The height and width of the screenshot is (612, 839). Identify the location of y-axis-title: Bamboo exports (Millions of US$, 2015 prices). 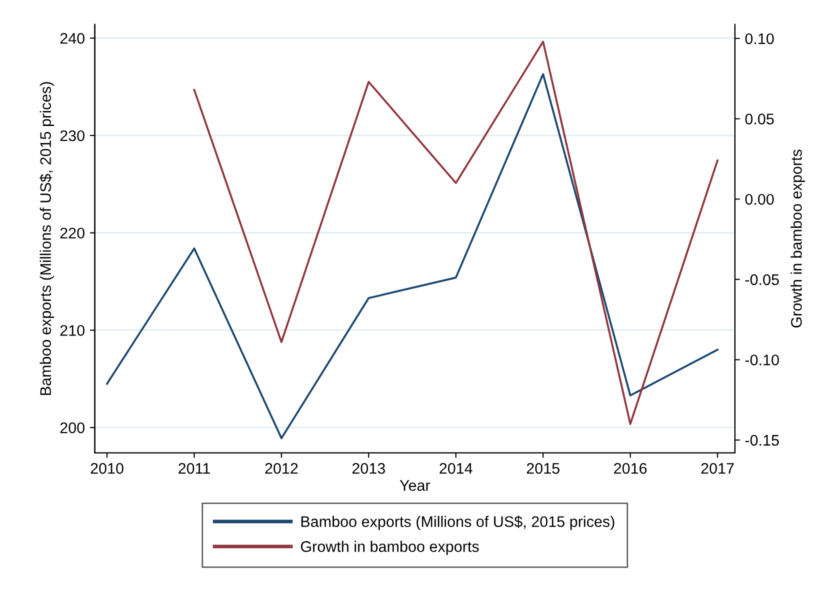
(47, 238).